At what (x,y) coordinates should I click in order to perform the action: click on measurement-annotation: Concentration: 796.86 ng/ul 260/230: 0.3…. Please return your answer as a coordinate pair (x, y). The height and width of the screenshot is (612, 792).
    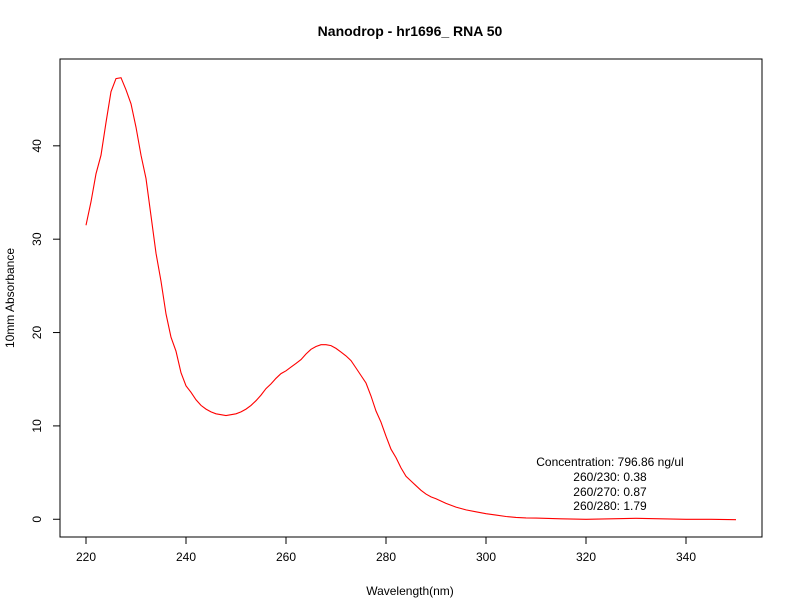
    Looking at the image, I should click on (609, 484).